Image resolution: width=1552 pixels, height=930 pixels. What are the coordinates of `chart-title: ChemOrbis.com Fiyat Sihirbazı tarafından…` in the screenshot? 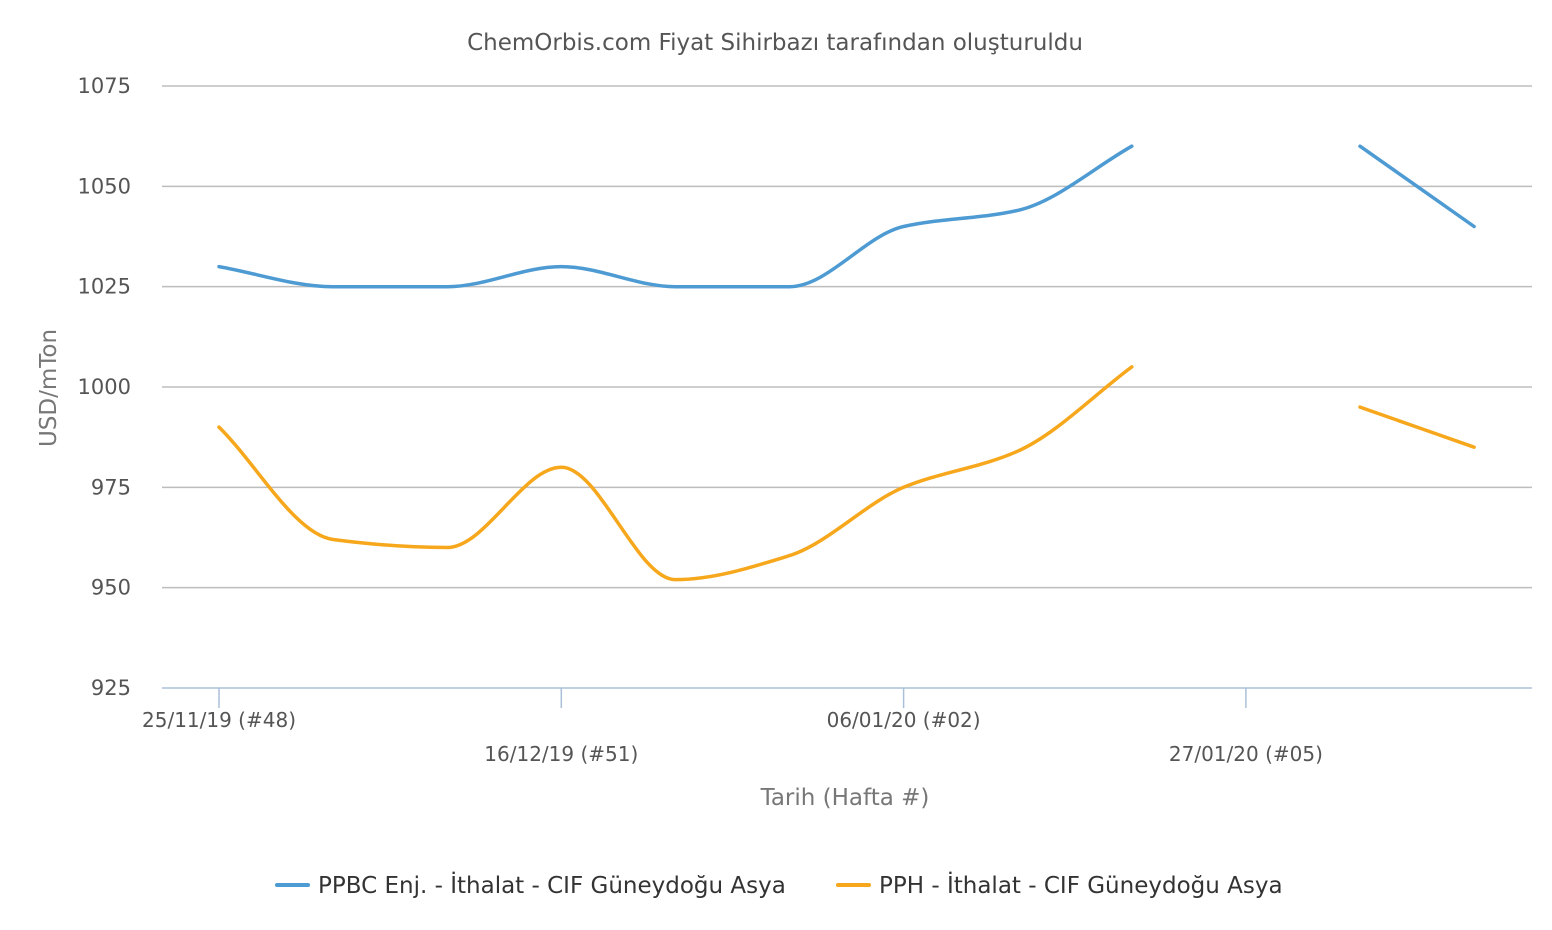 It's located at (775, 43).